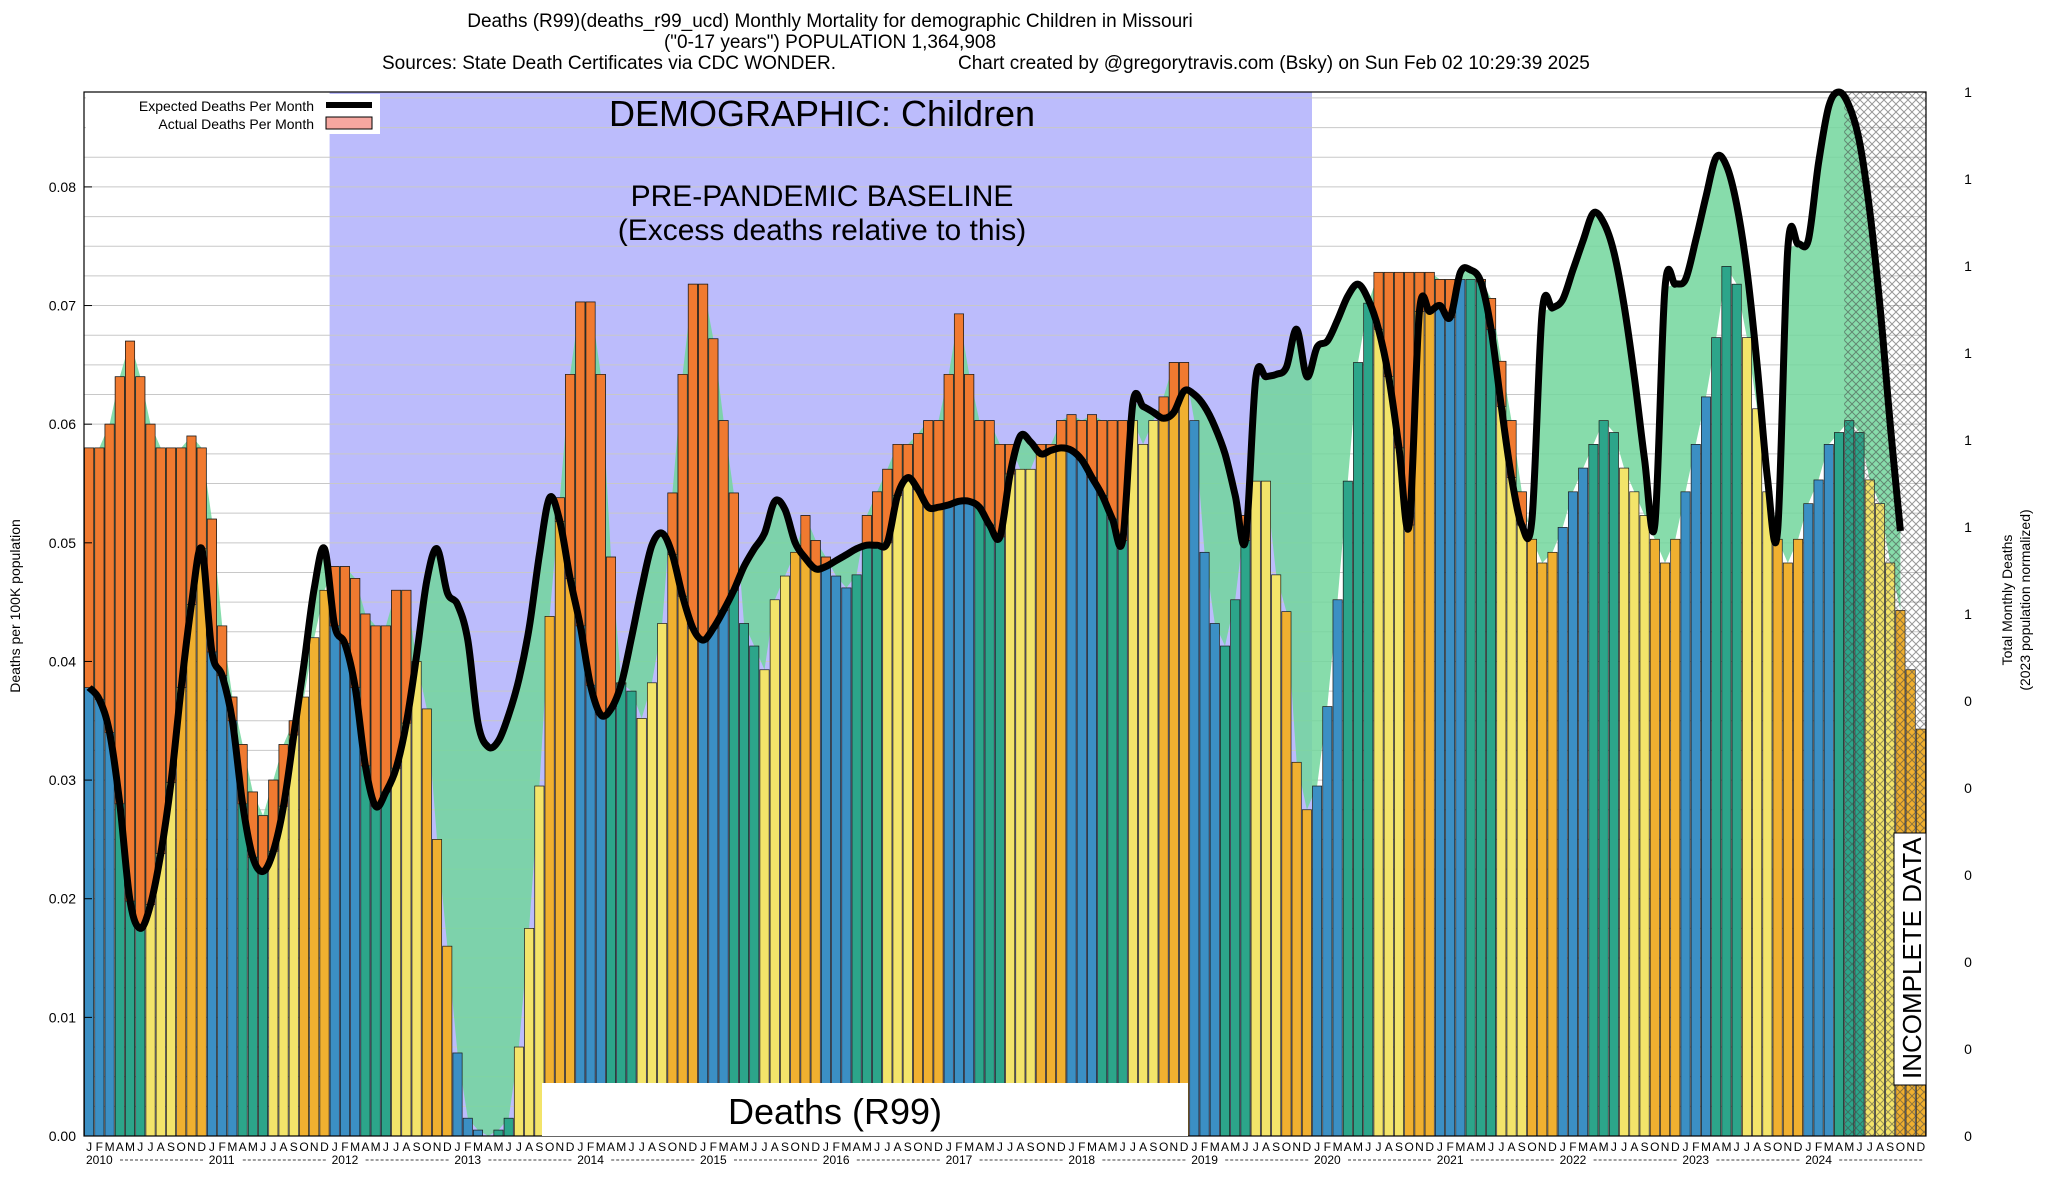 Image resolution: width=2048 pixels, height=1200 pixels. Describe the element at coordinates (1818, 1160) in the screenshot. I see `year-label: 2024` at that location.